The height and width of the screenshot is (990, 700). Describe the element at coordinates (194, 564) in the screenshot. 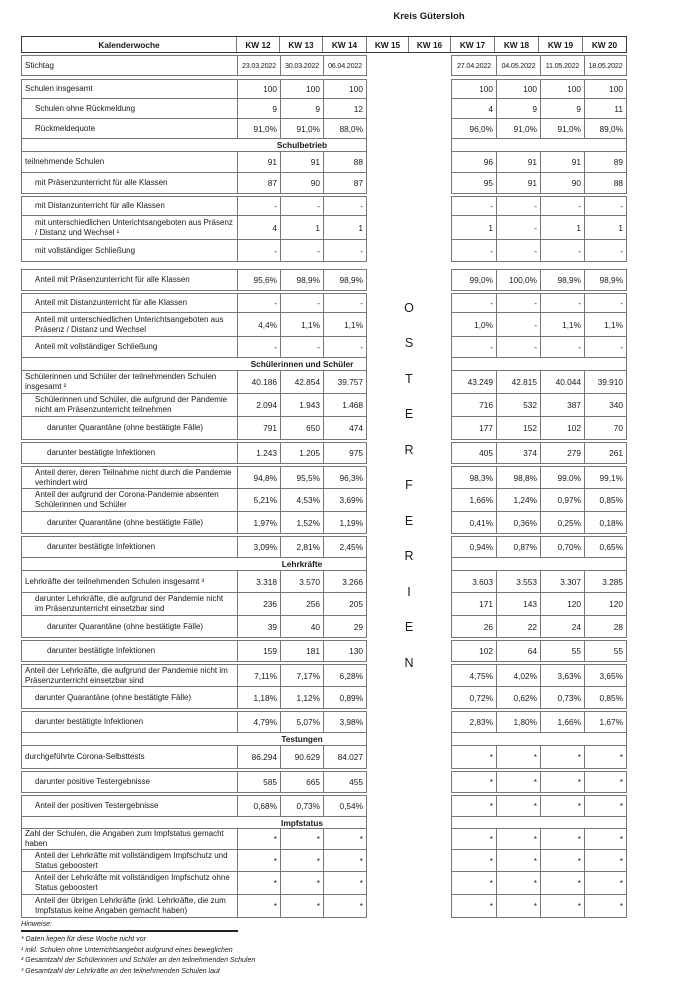

I see `row-left-block: Lehrkräfte` at that location.